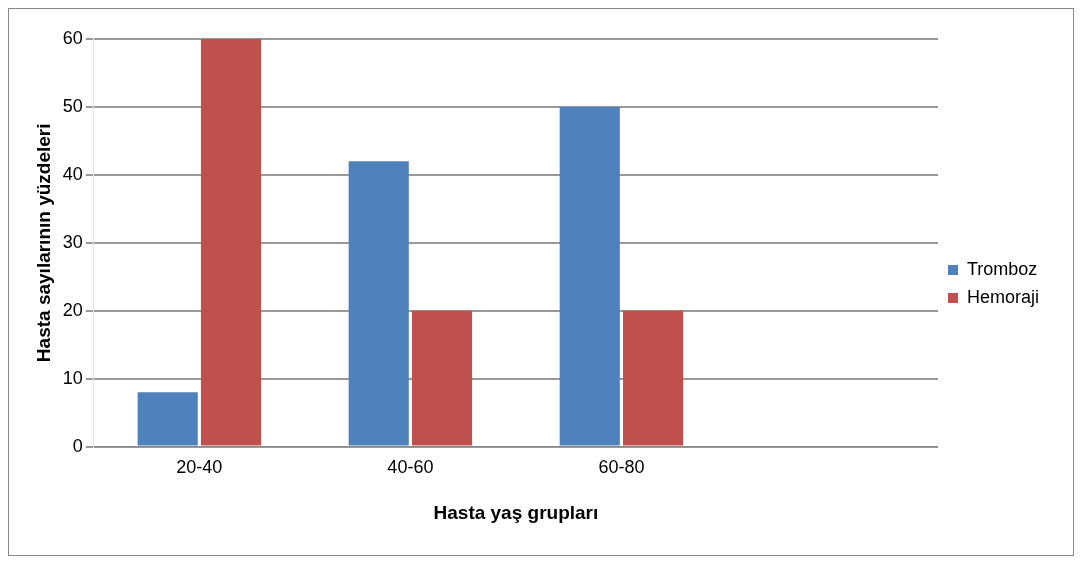 The image size is (1080, 564). What do you see at coordinates (199, 467) in the screenshot?
I see `x-tick-label: 20-40` at bounding box center [199, 467].